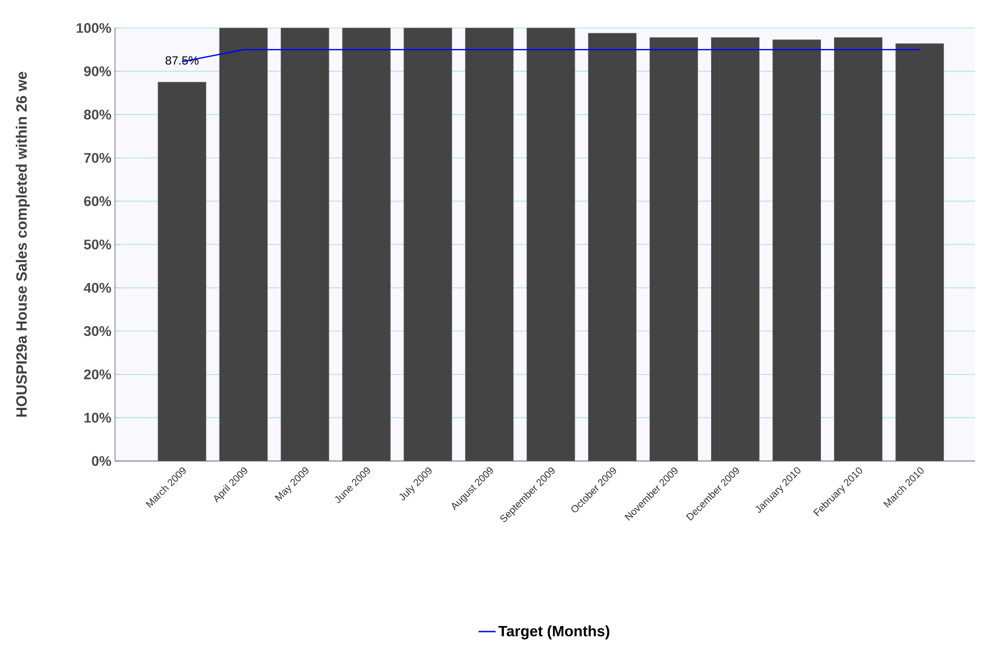  I want to click on y-tick-label: 60%, so click(98, 201).